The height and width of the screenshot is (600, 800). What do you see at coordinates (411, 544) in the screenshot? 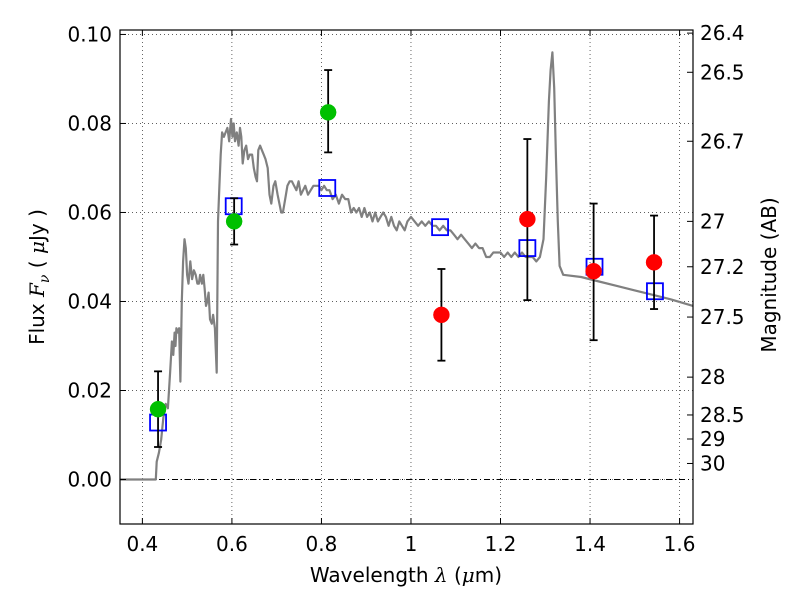
I see `x-tick-label: 1` at bounding box center [411, 544].